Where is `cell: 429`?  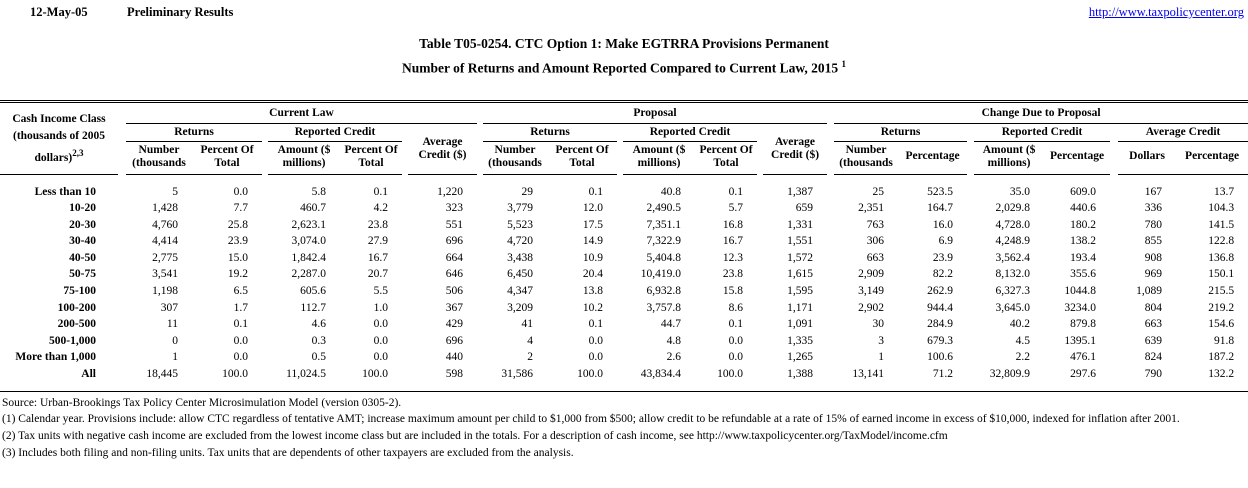 cell: 429 is located at coordinates (454, 324).